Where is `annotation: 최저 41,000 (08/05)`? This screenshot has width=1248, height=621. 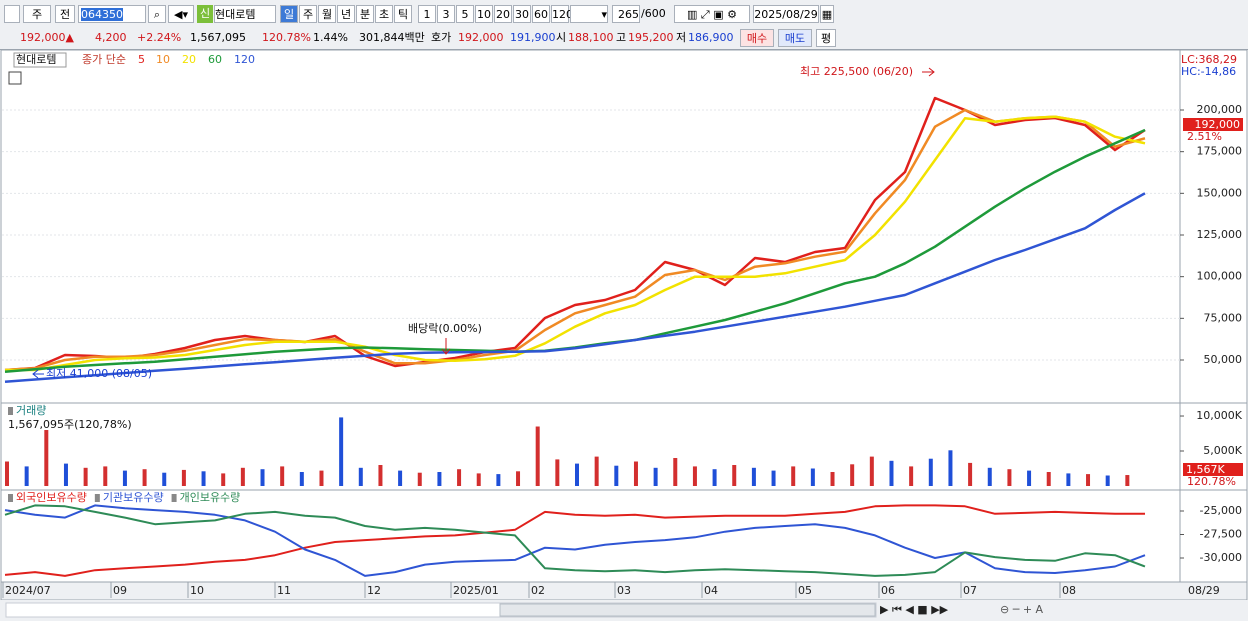 annotation: 최저 41,000 (08/05) is located at coordinates (99, 373).